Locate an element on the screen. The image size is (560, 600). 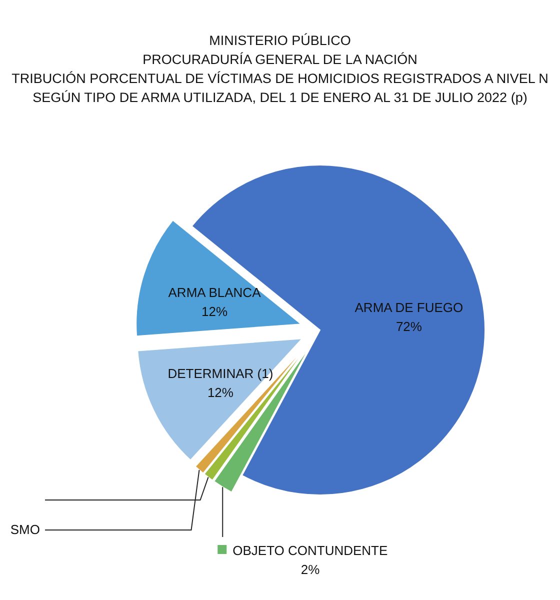
slice-label: SMO is located at coordinates (25, 529).